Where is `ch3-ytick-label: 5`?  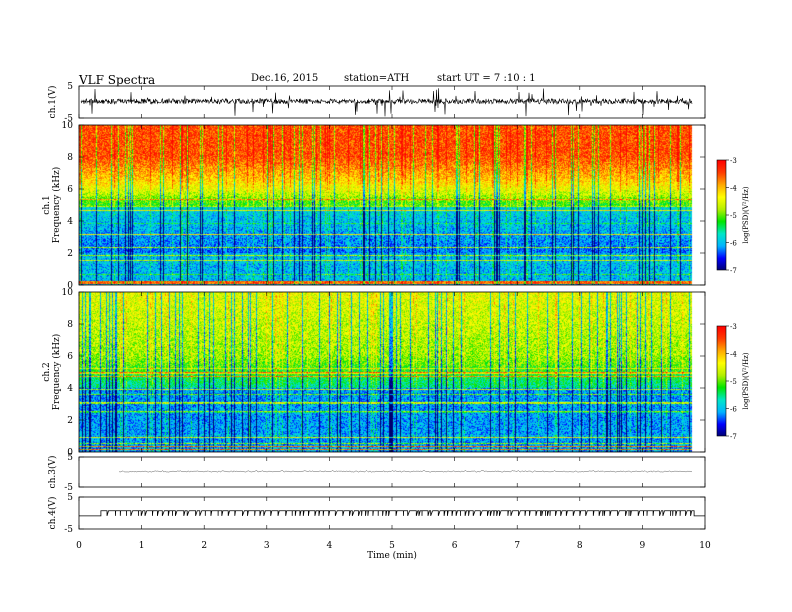 ch3-ytick-label: 5 is located at coordinates (70, 458).